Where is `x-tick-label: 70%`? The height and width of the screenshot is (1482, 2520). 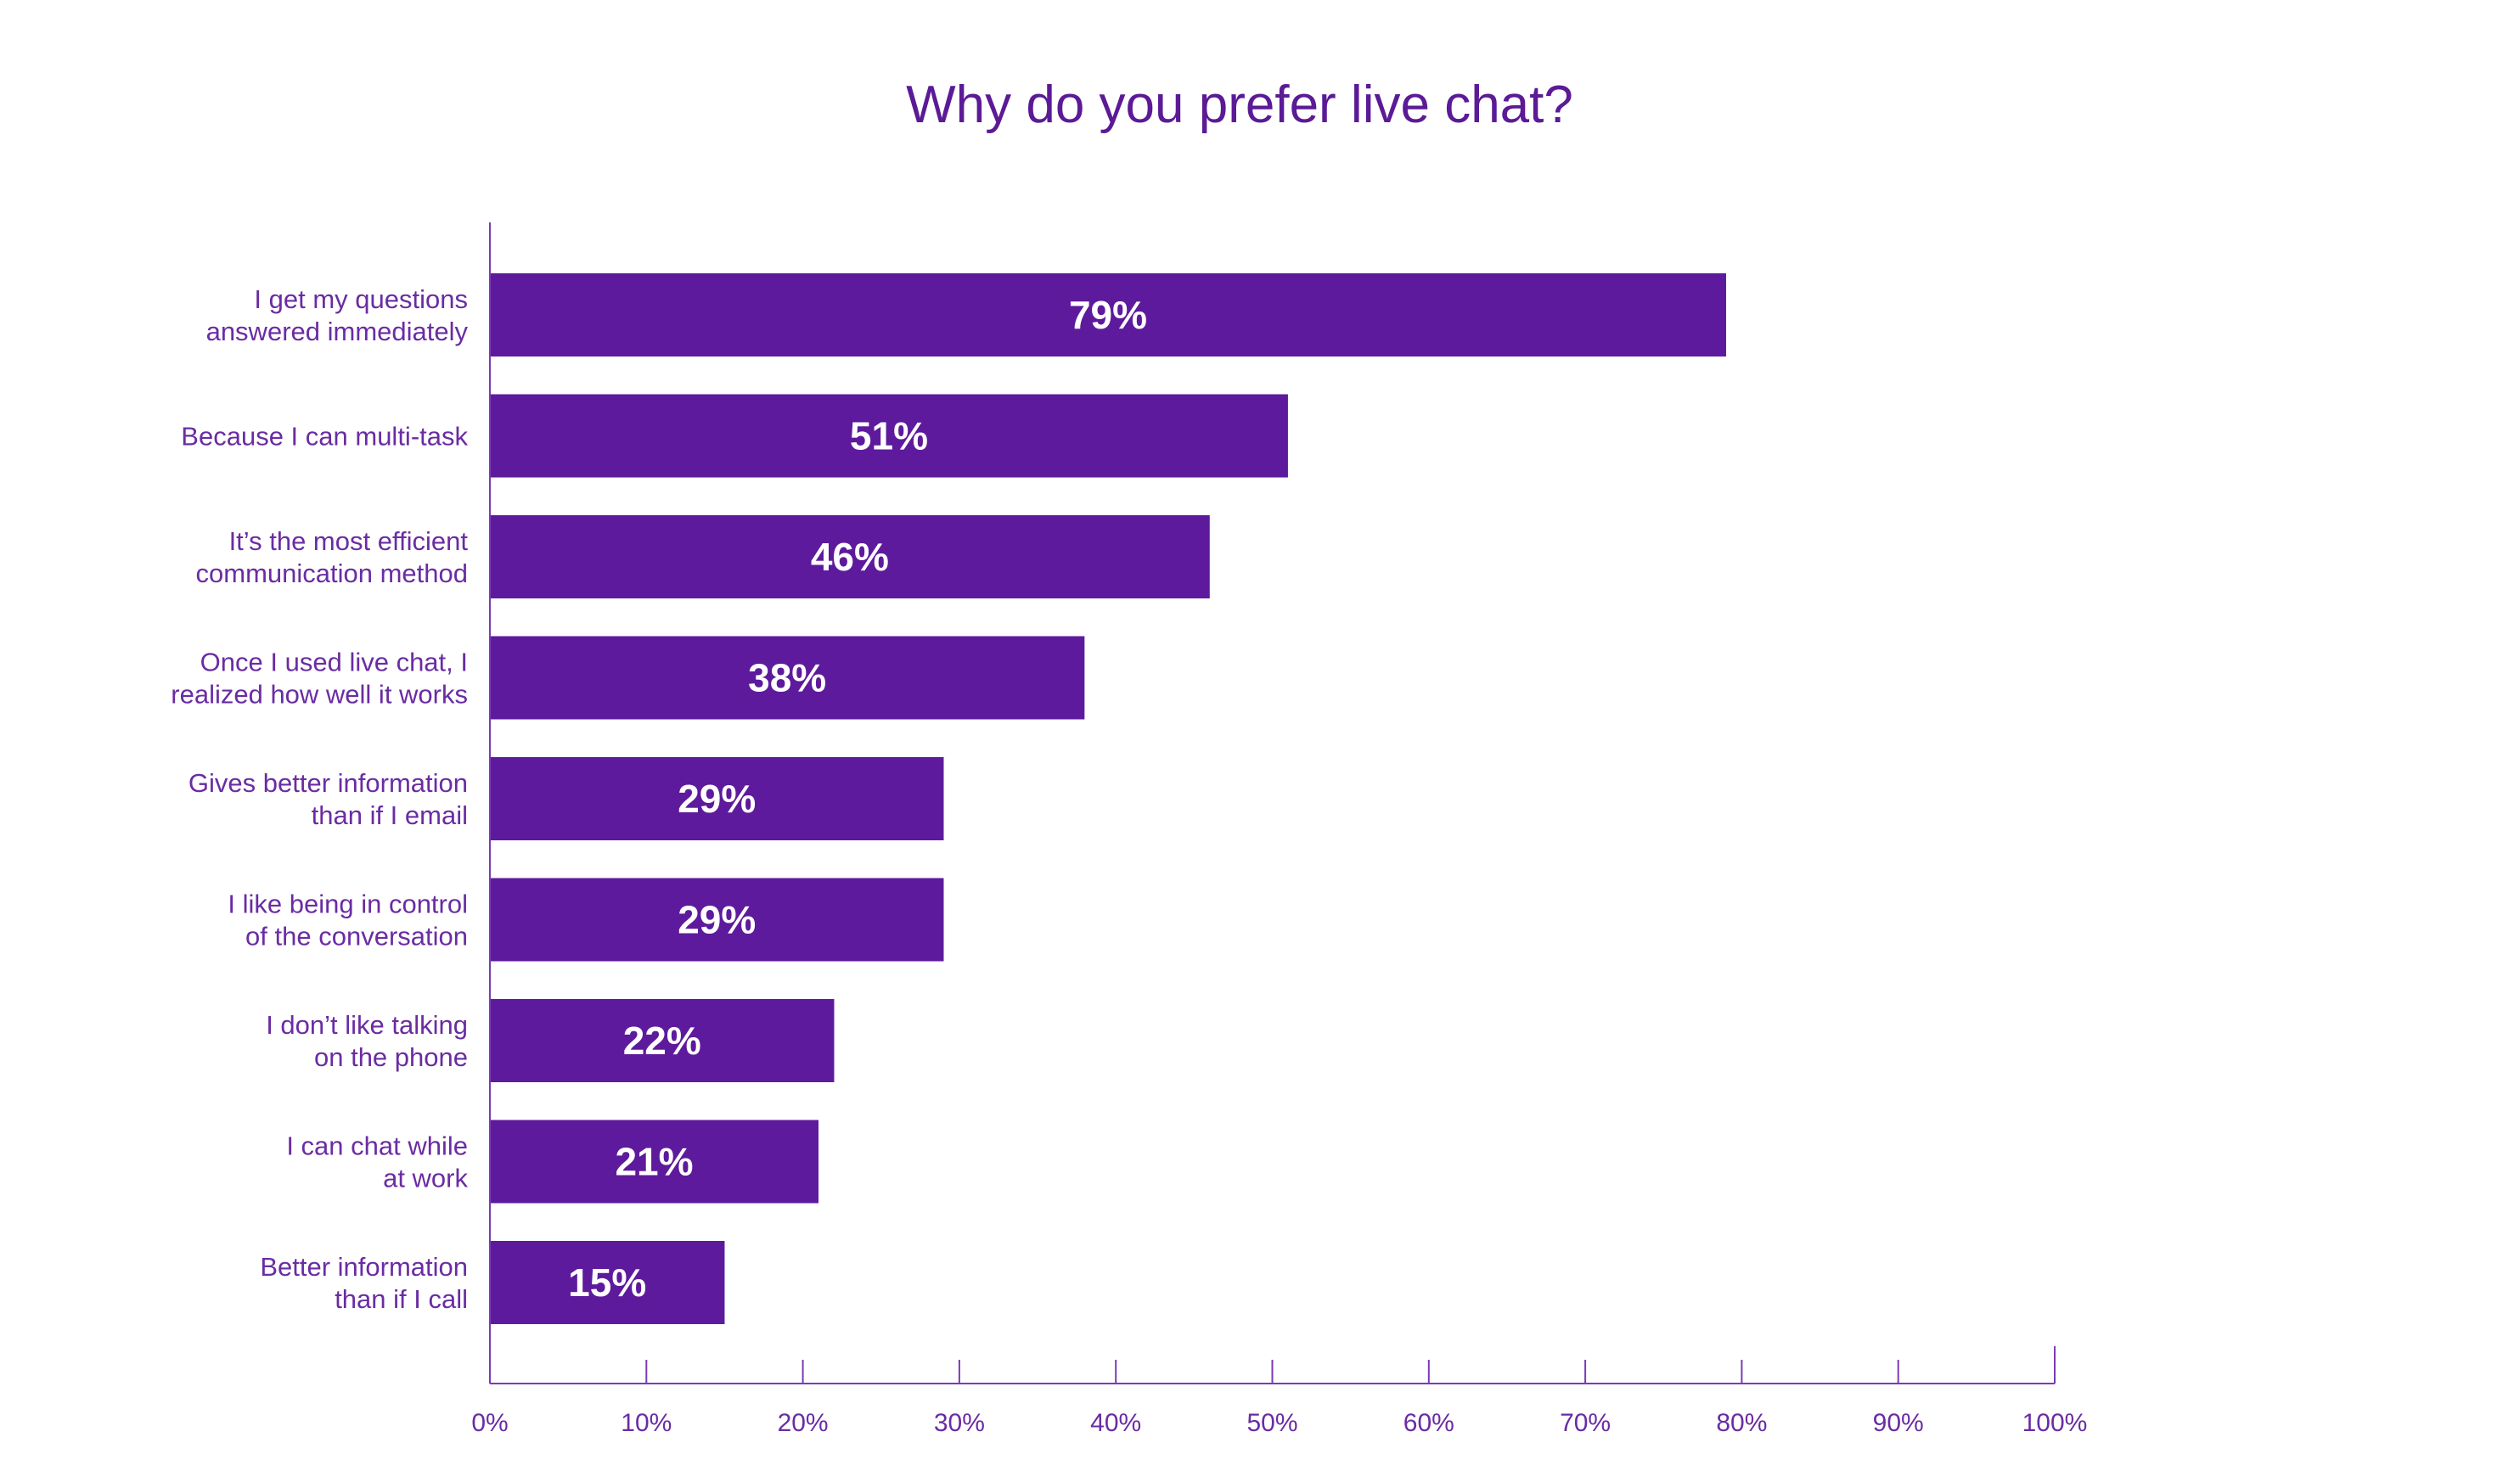 x-tick-label: 70% is located at coordinates (1586, 1423).